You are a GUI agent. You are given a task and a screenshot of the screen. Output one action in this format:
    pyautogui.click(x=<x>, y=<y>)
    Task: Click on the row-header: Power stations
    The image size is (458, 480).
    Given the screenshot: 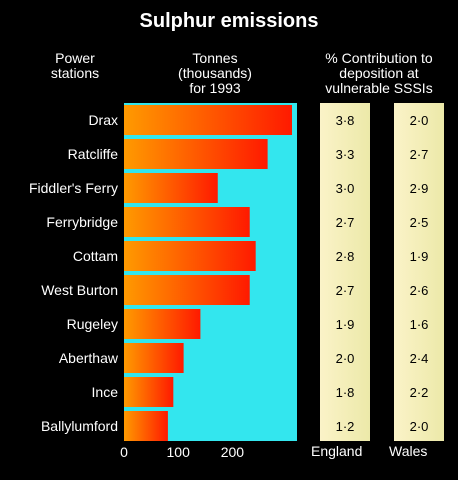 What is the action you would take?
    pyautogui.click(x=75, y=66)
    